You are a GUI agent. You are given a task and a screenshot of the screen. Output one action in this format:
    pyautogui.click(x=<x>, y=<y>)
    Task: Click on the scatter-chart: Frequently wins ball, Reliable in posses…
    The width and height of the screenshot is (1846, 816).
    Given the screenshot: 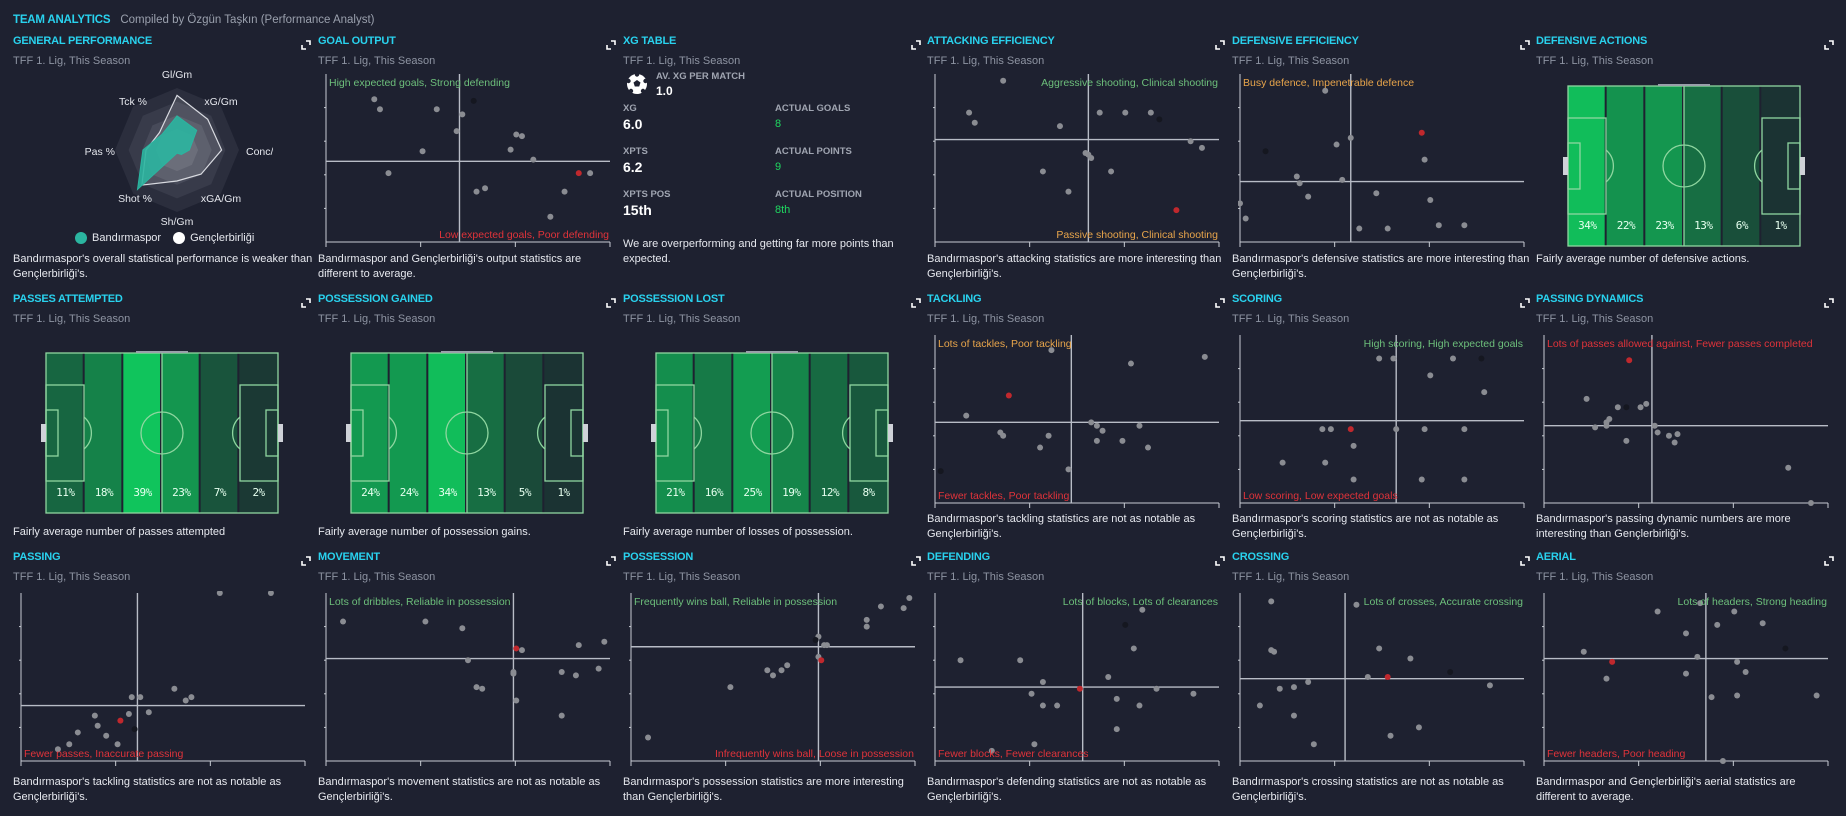 What is the action you would take?
    pyautogui.click(x=774, y=678)
    